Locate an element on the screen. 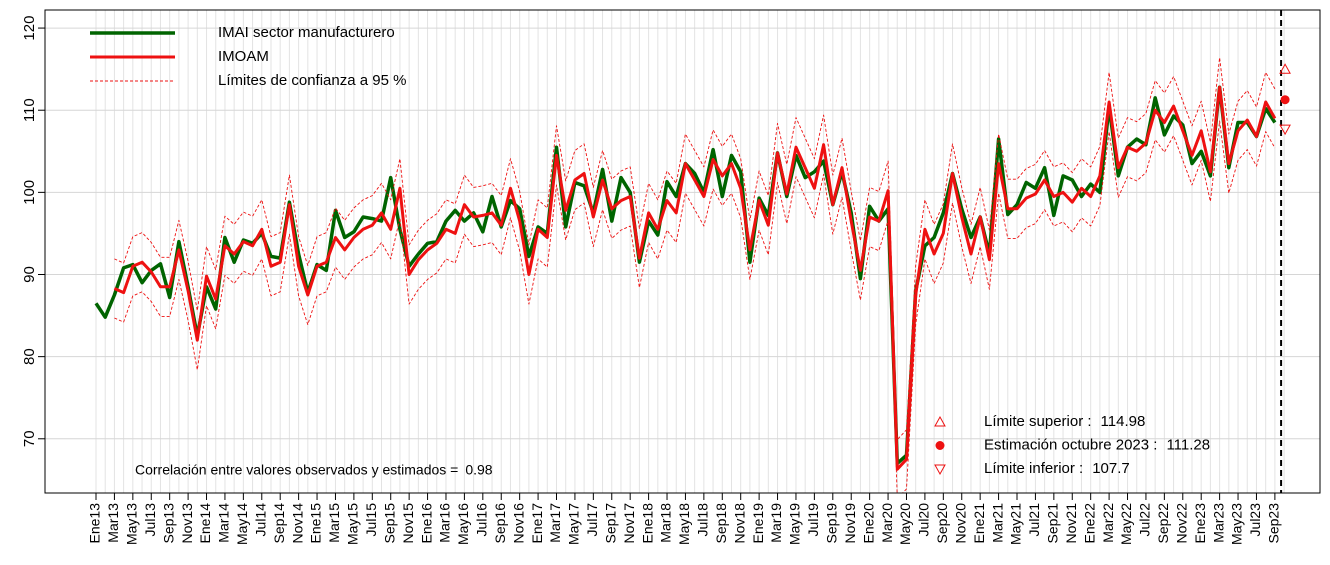 This screenshot has height=565, width=1330. x-tick-label: Nov19 is located at coordinates (850, 523).